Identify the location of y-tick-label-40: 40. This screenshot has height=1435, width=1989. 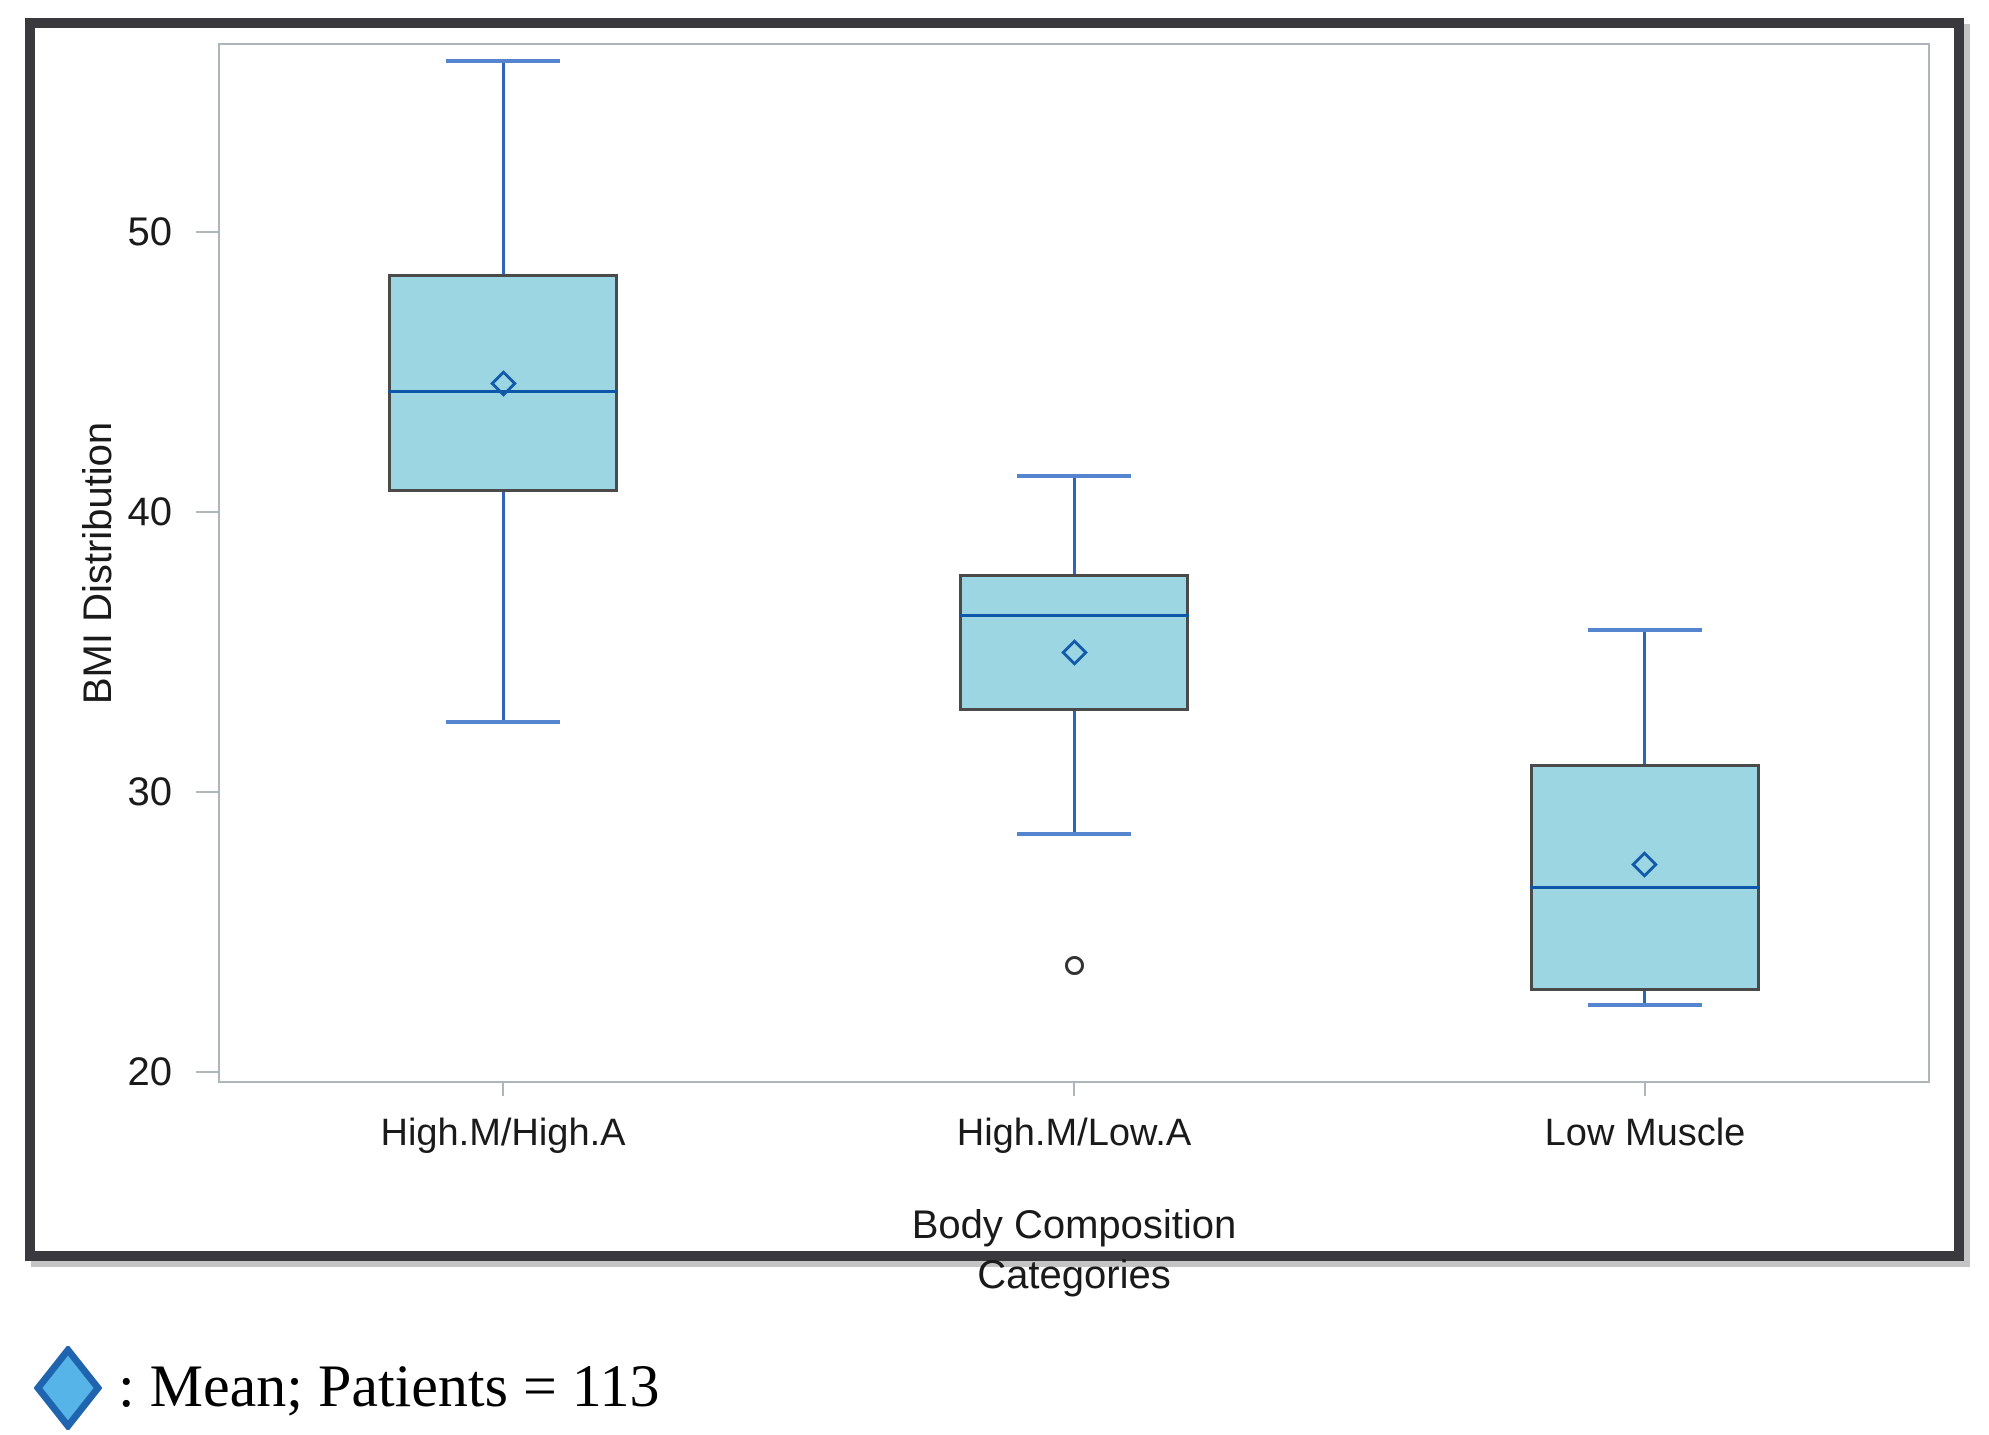
(150, 512).